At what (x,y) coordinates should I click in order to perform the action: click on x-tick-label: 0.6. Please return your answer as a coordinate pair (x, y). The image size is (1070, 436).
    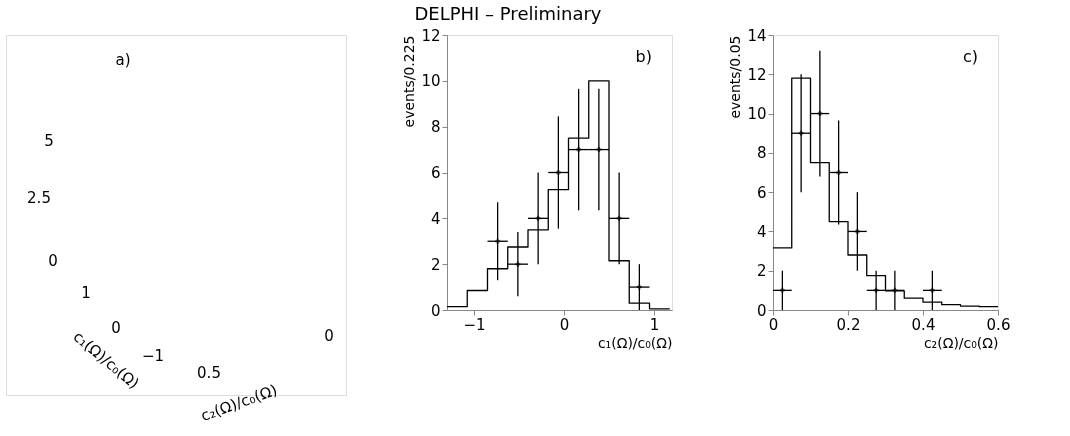
    Looking at the image, I should click on (998, 324).